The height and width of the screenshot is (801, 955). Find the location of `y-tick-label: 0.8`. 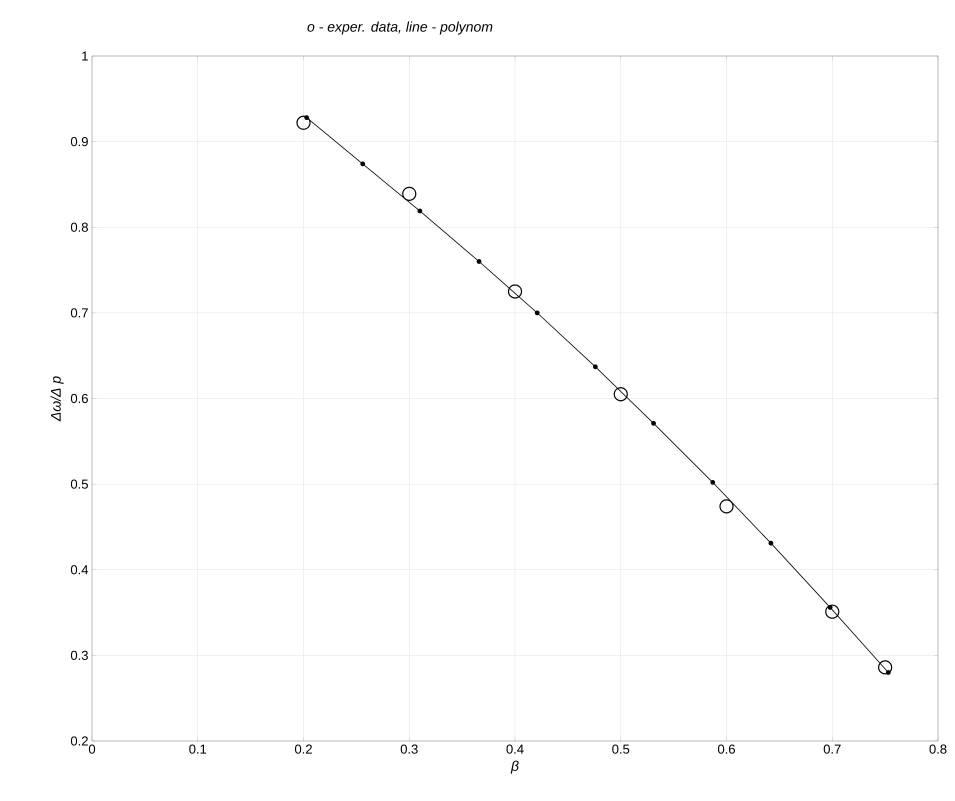

y-tick-label: 0.8 is located at coordinates (79, 227).